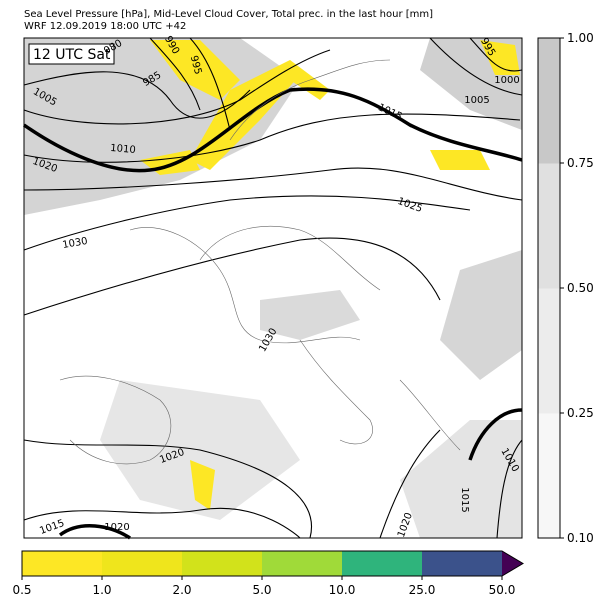 The width and height of the screenshot is (613, 614). Describe the element at coordinates (512, 563) in the screenshot. I see `colorbar-extension` at that location.